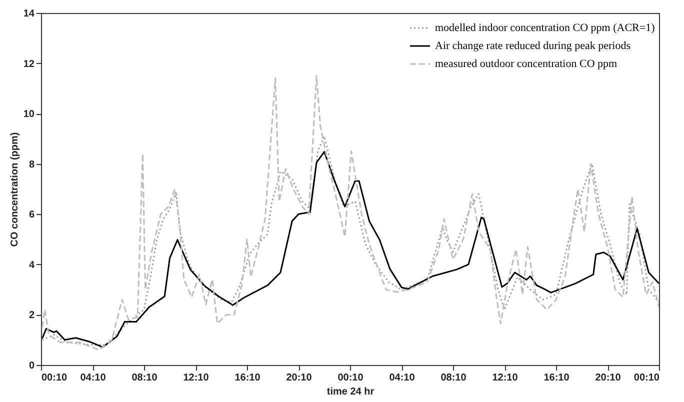 The image size is (684, 402). Describe the element at coordinates (350, 392) in the screenshot. I see `x-axis-title: time 24 hr` at that location.